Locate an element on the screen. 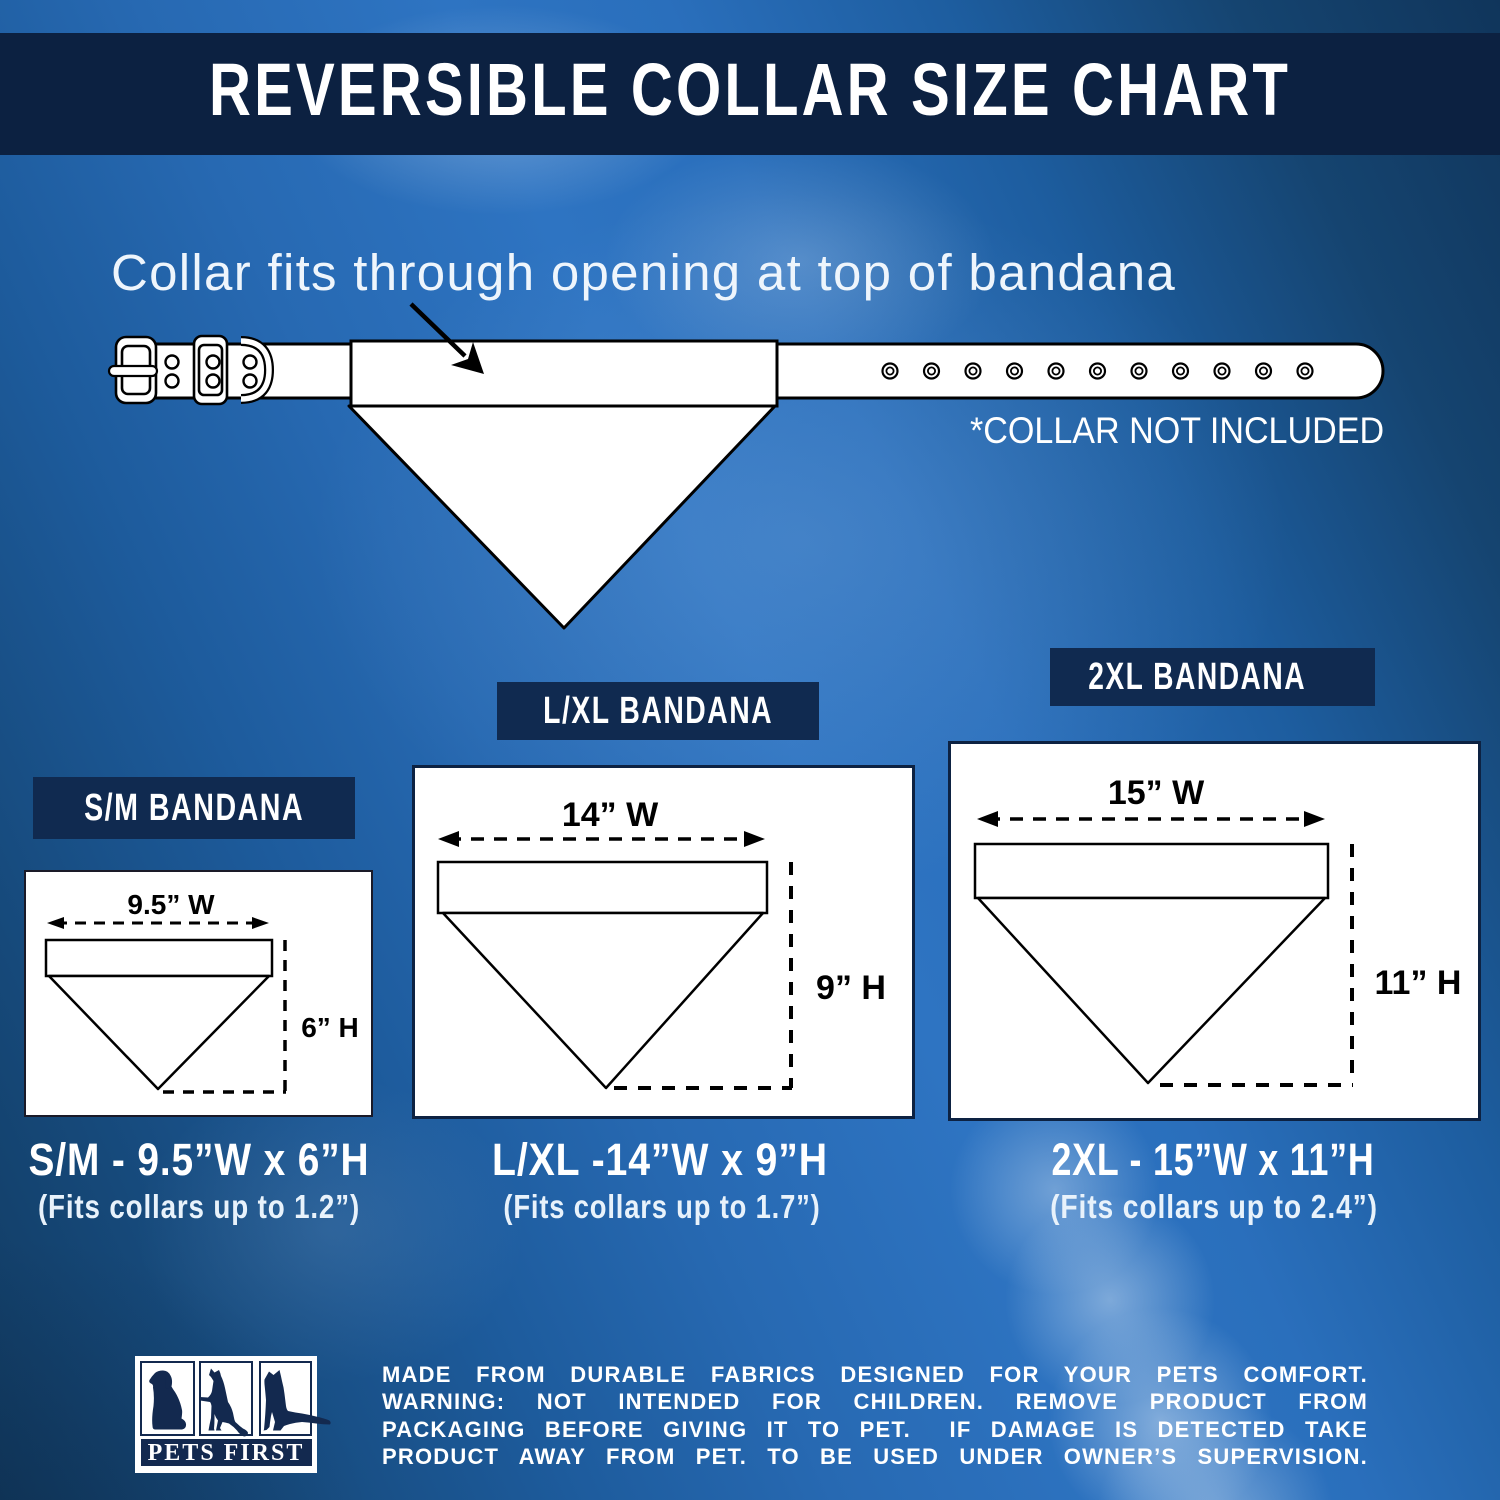 Image resolution: width=1500 pixels, height=1500 pixels. svg-text: 9” H is located at coordinates (851, 988).